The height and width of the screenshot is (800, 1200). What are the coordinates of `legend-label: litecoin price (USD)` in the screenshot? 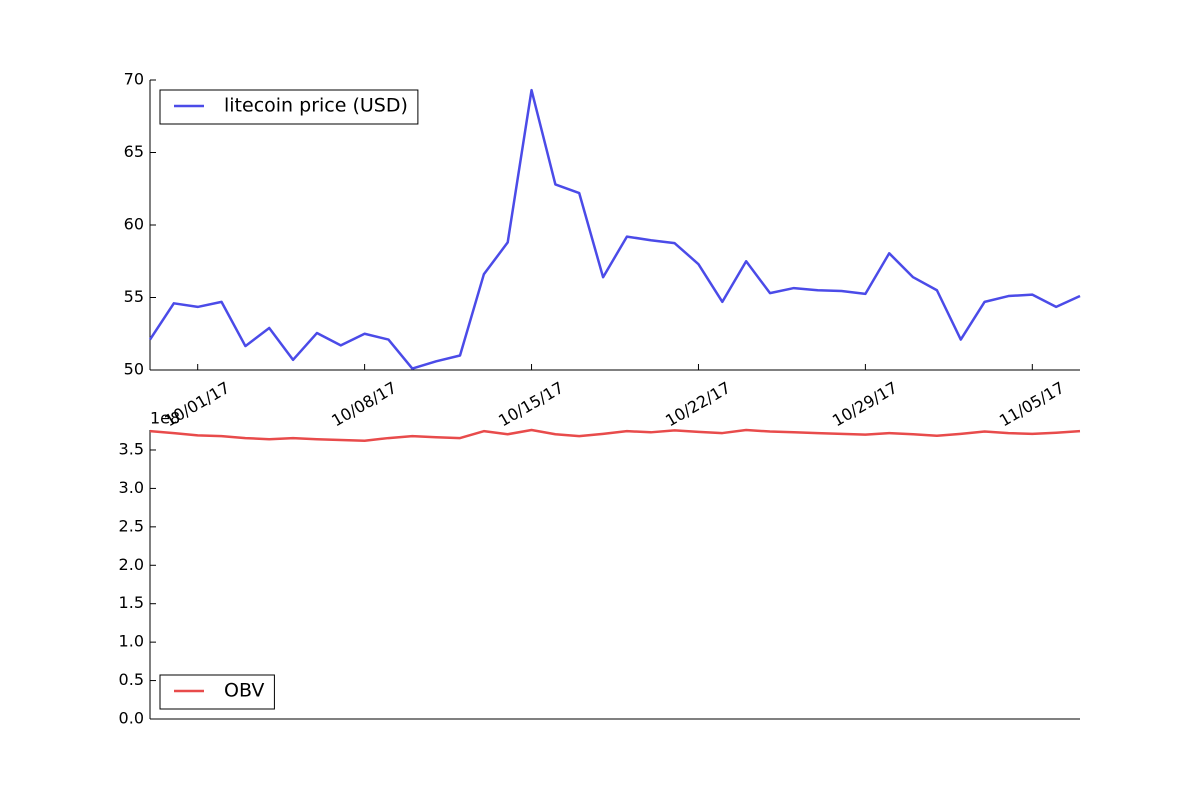 It's located at (316, 106).